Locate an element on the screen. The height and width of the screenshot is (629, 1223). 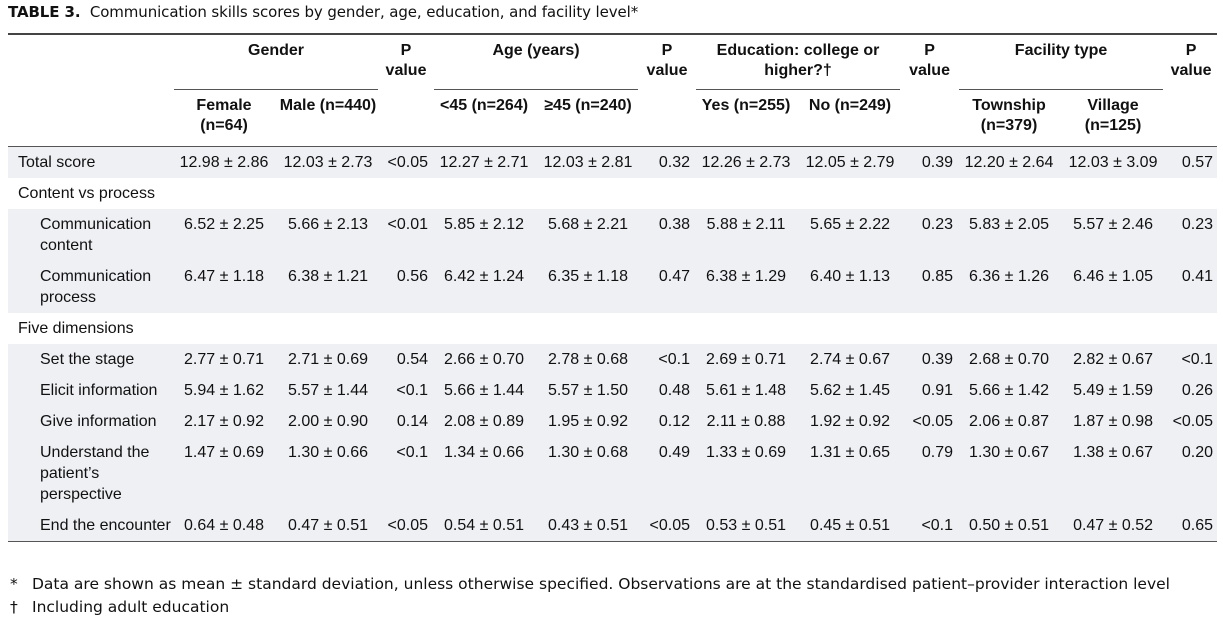
score-cell: 2.08 ± 0.89 is located at coordinates (484, 421).